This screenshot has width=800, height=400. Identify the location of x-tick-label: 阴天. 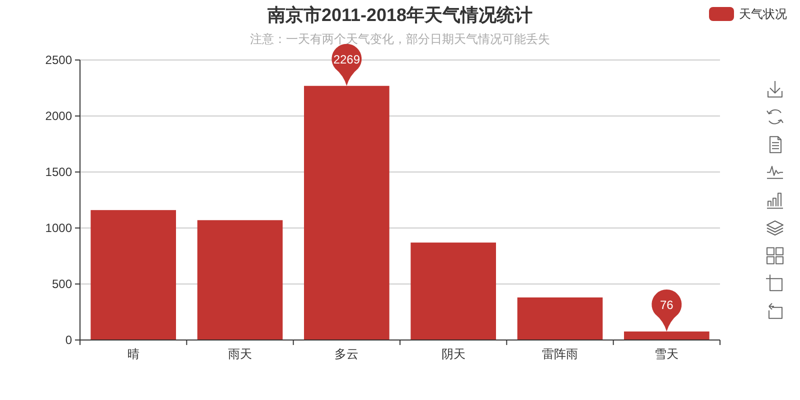
(453, 354).